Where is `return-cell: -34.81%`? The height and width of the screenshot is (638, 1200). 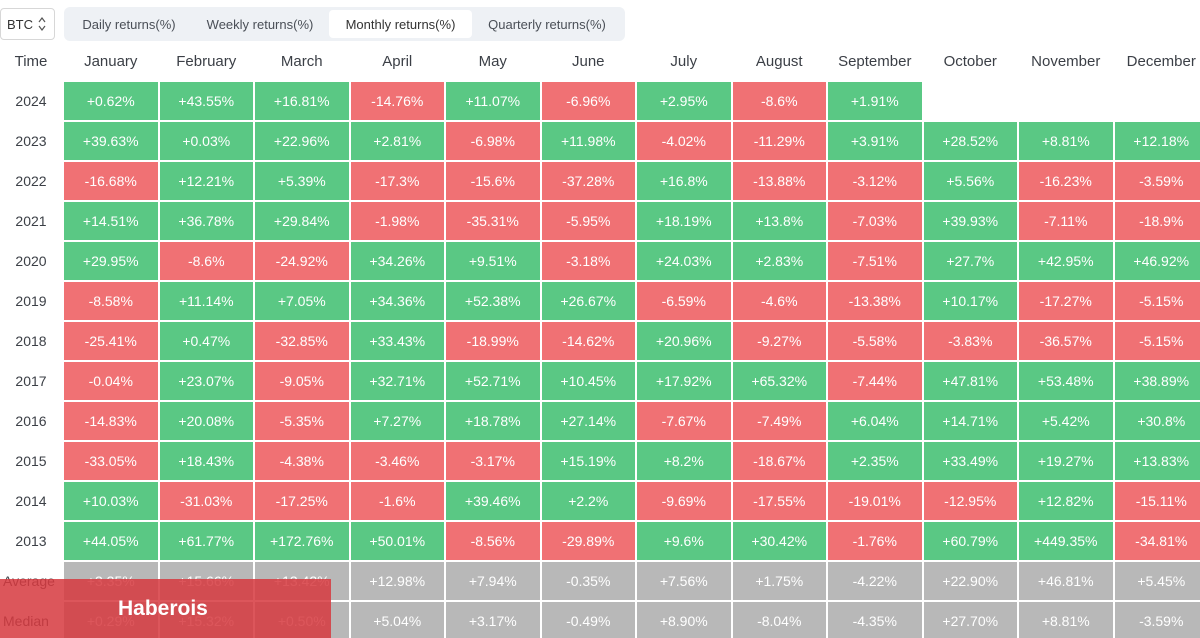 return-cell: -34.81% is located at coordinates (1157, 541).